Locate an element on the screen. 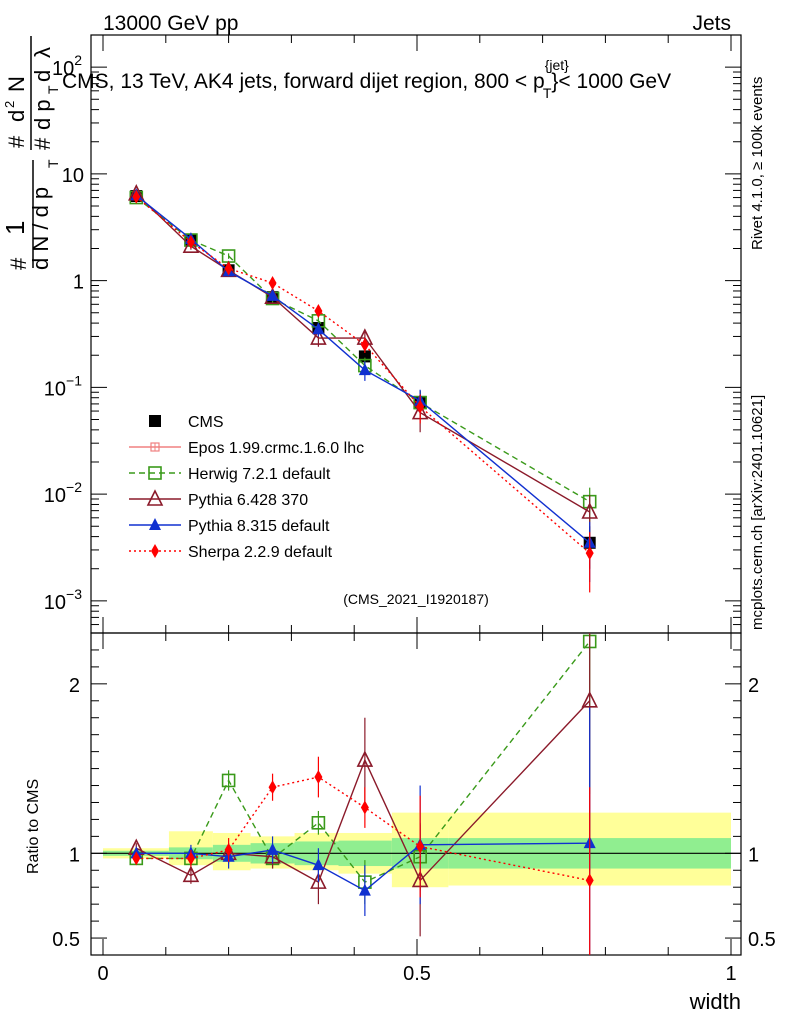  legend-marker-cms is located at coordinates (155, 421).